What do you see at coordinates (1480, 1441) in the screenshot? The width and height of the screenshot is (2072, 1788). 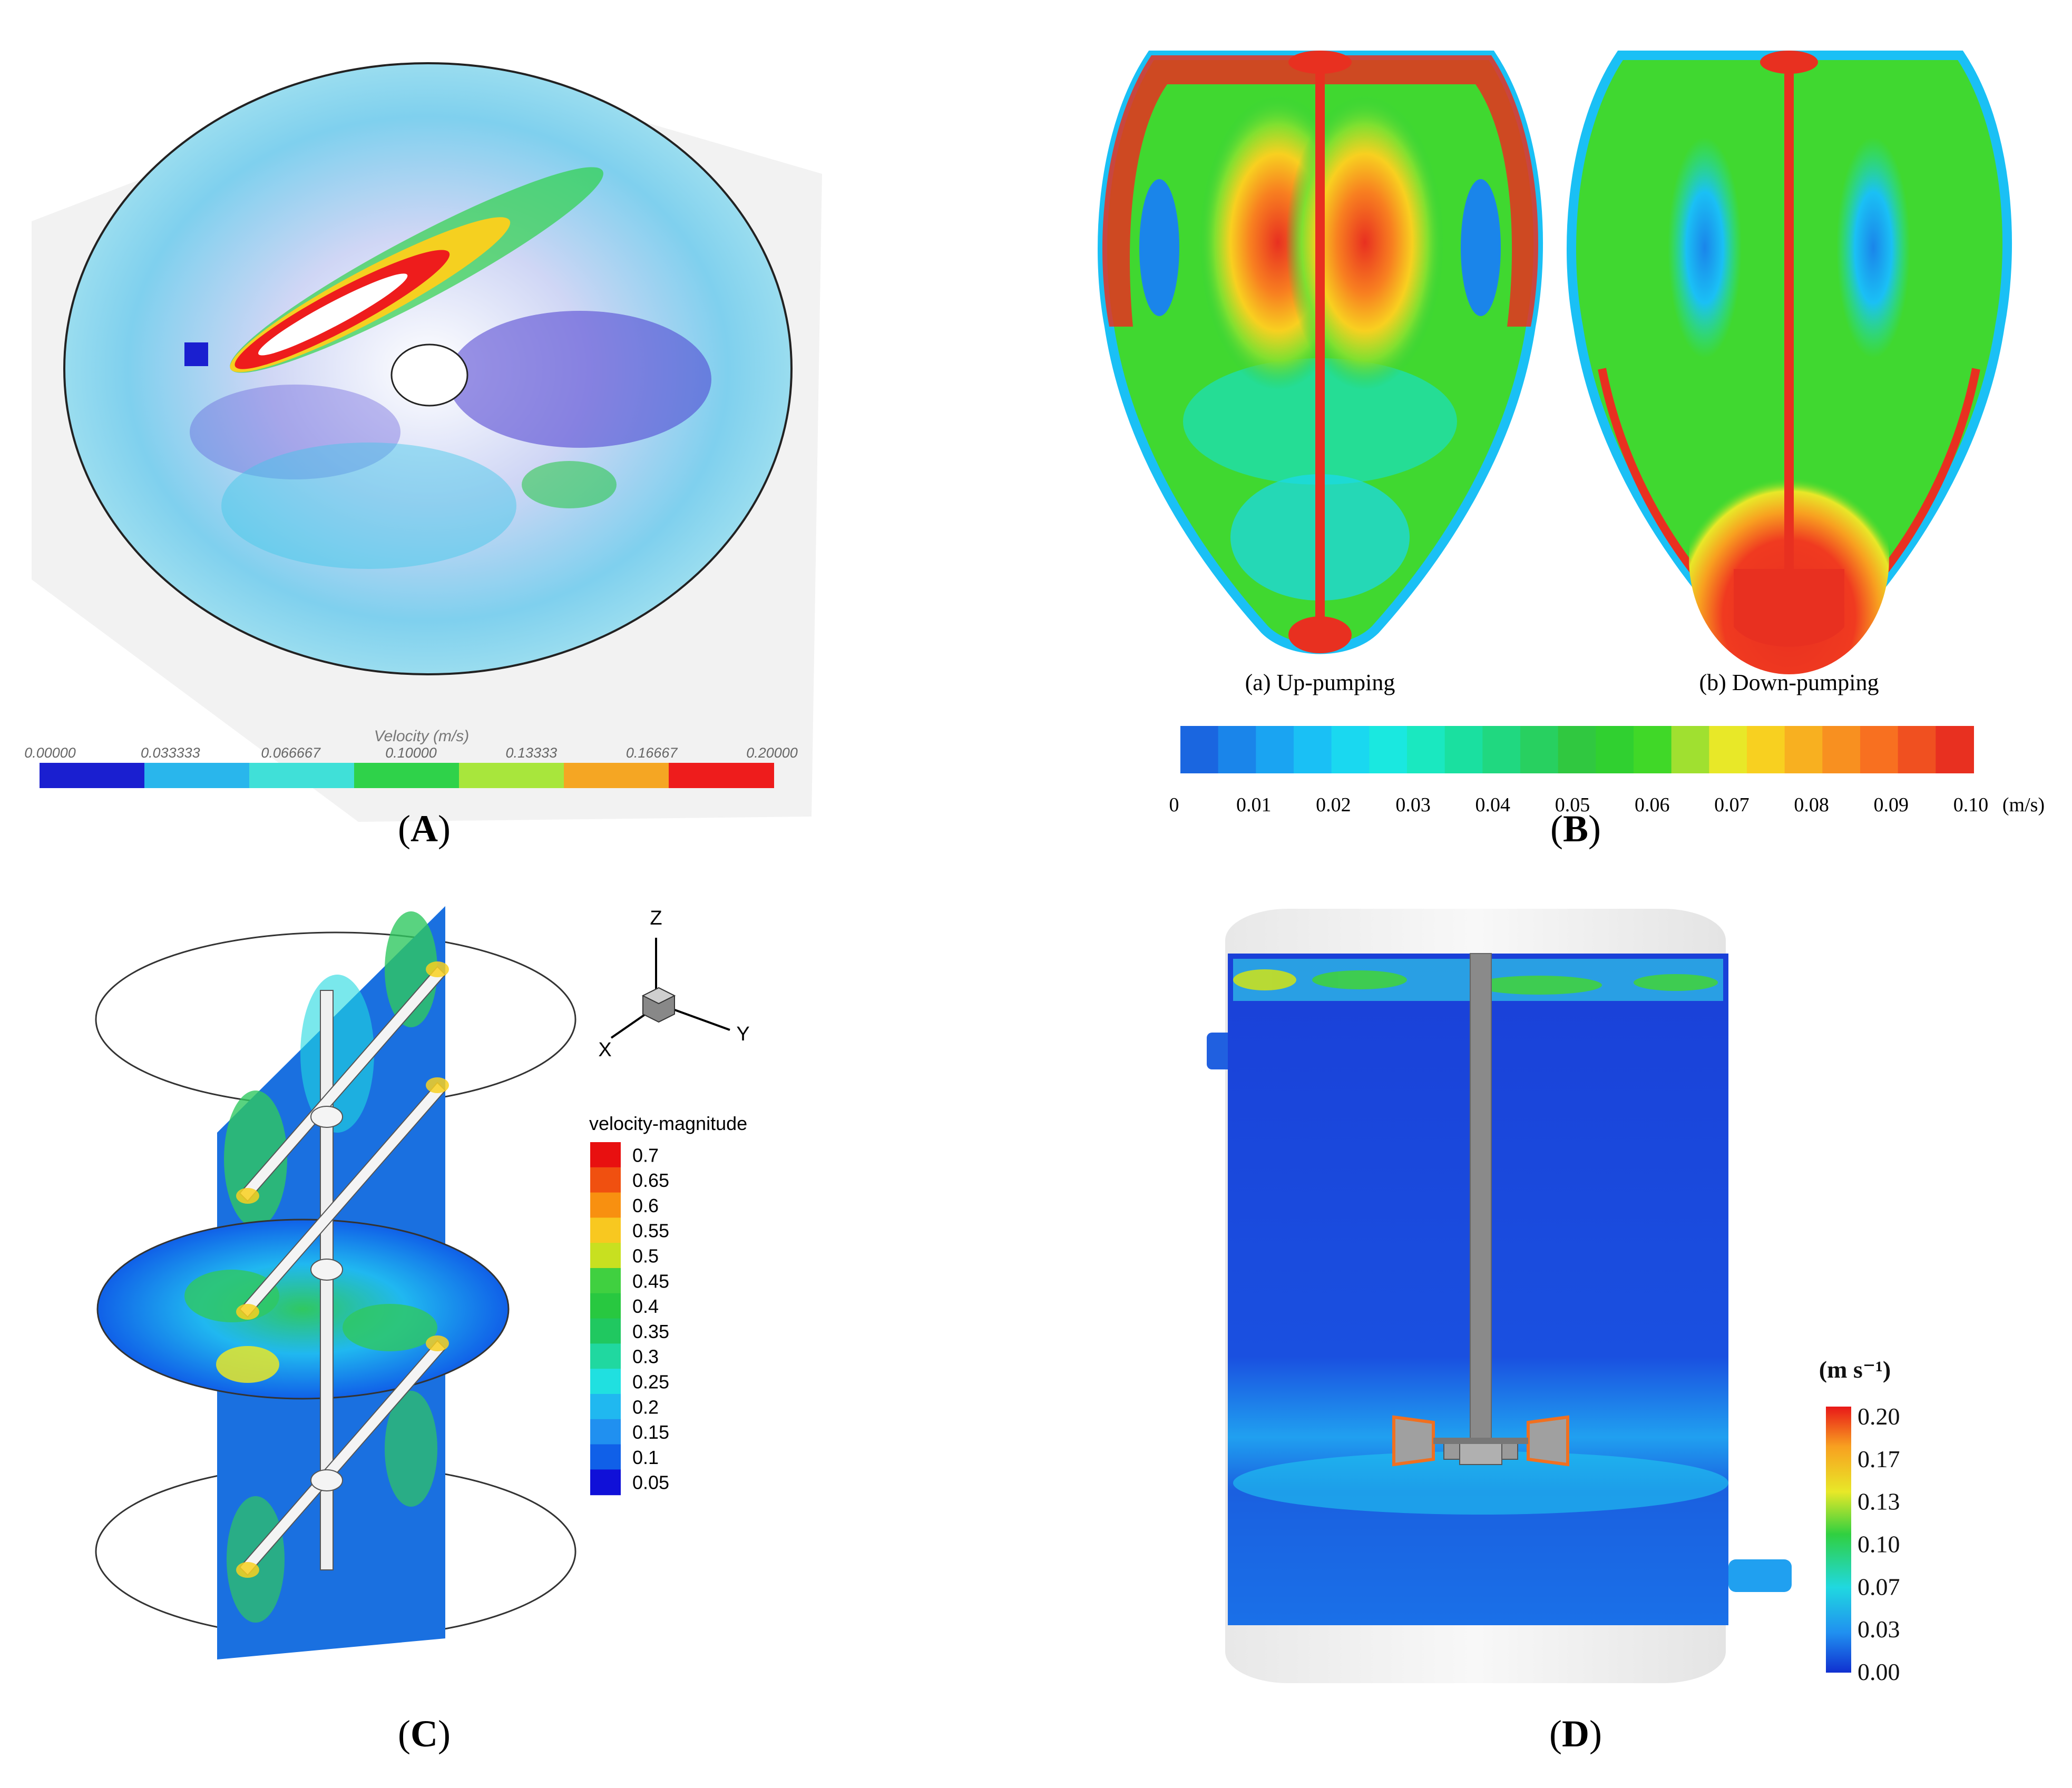 I see `impeller-d` at bounding box center [1480, 1441].